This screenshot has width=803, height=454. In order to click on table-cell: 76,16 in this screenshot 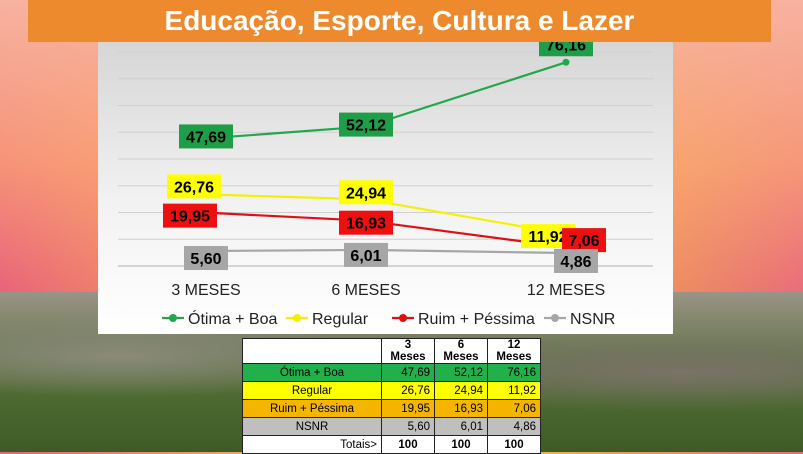, I will do `click(514, 372)`.